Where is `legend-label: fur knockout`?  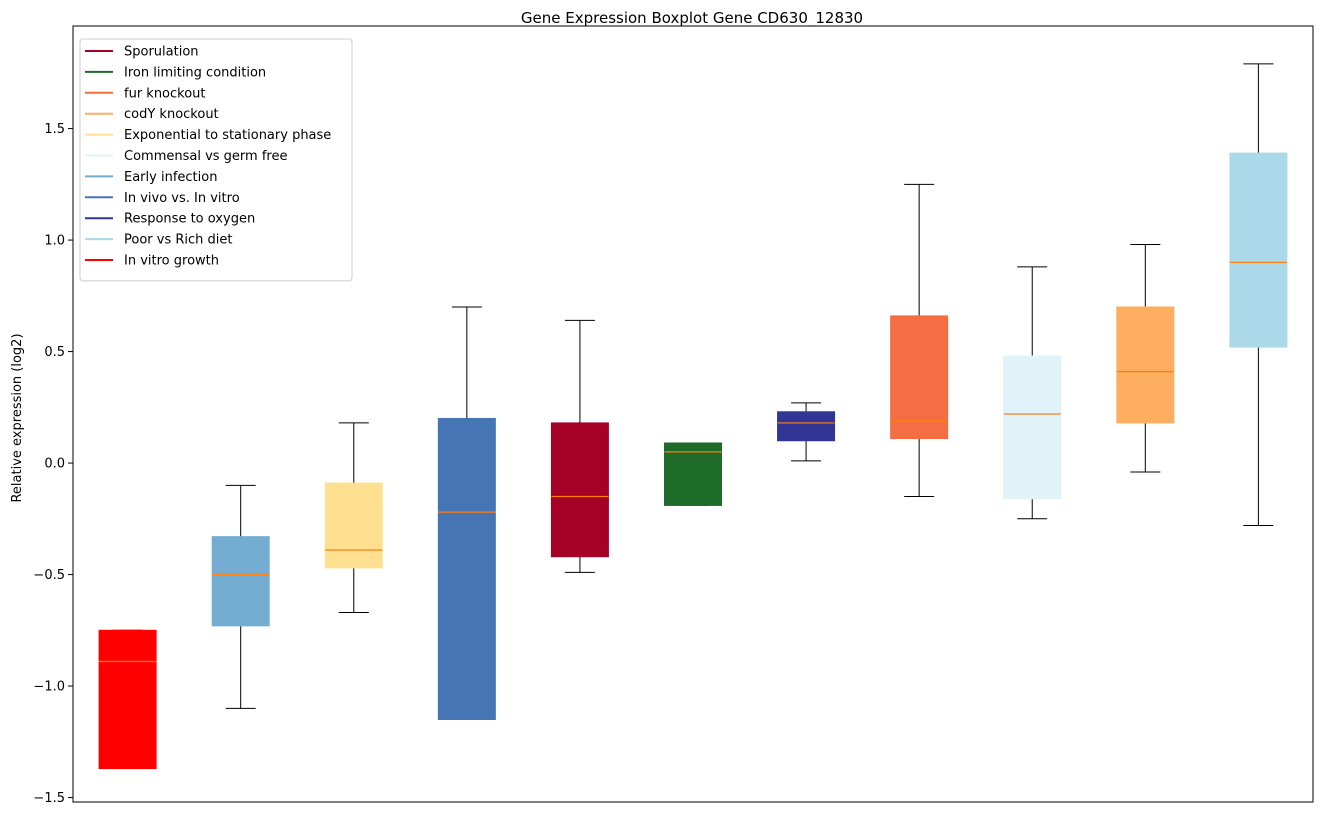
legend-label: fur knockout is located at coordinates (165, 93).